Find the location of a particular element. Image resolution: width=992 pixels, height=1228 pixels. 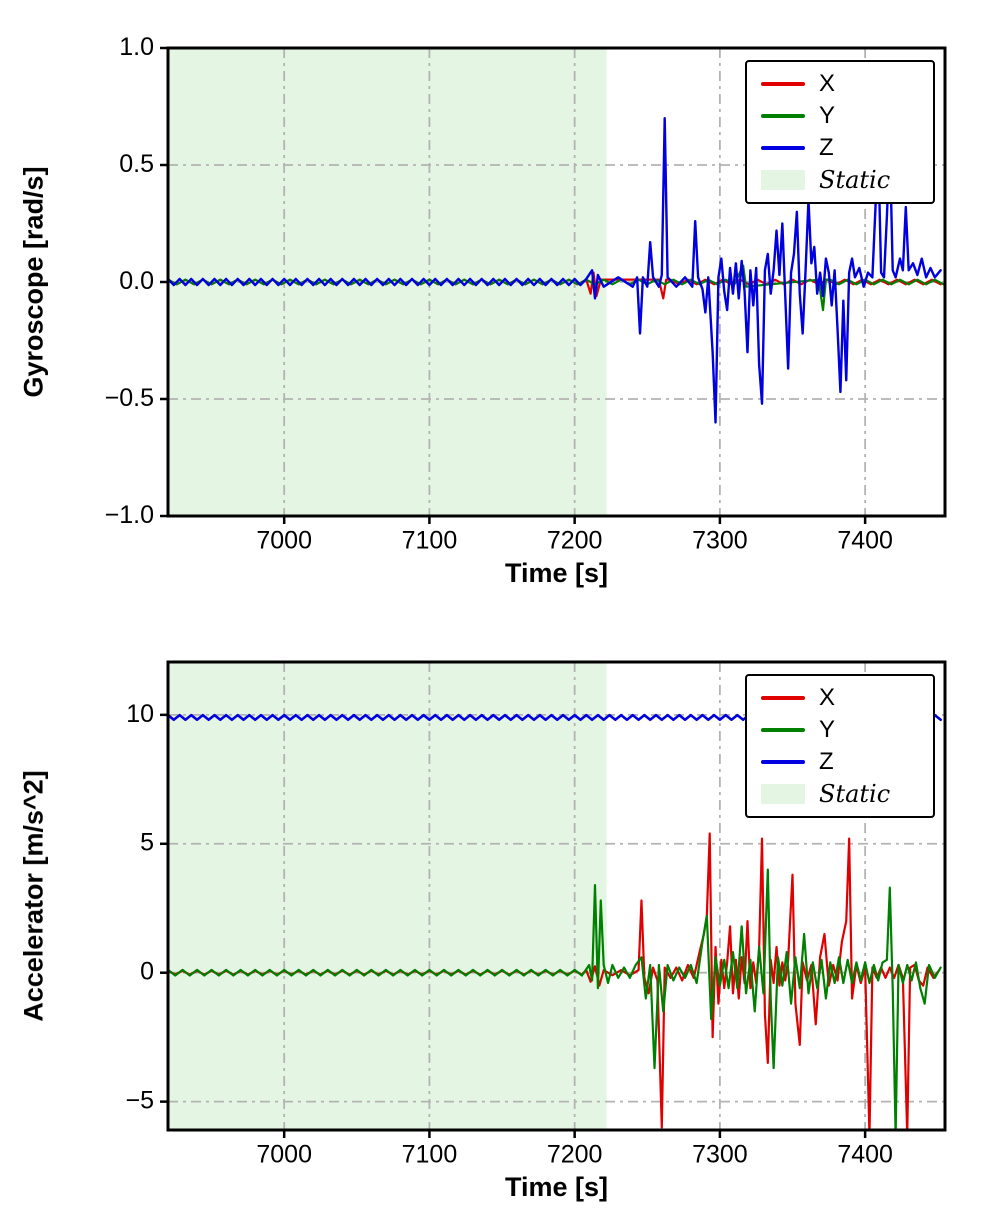

gyroscope-legend: X Y Z Static is located at coordinates (840, 132).